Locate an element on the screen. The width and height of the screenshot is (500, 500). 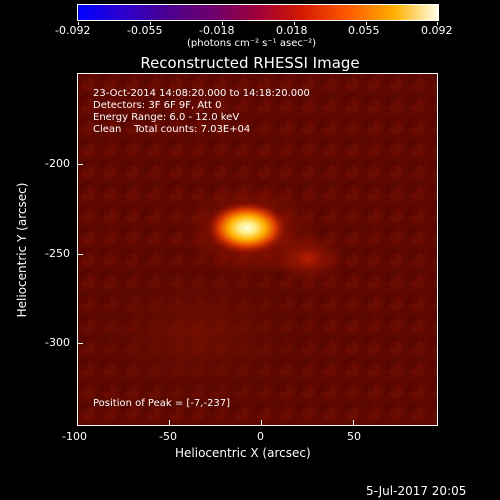
xtick-label: -100 is located at coordinates (74, 436).